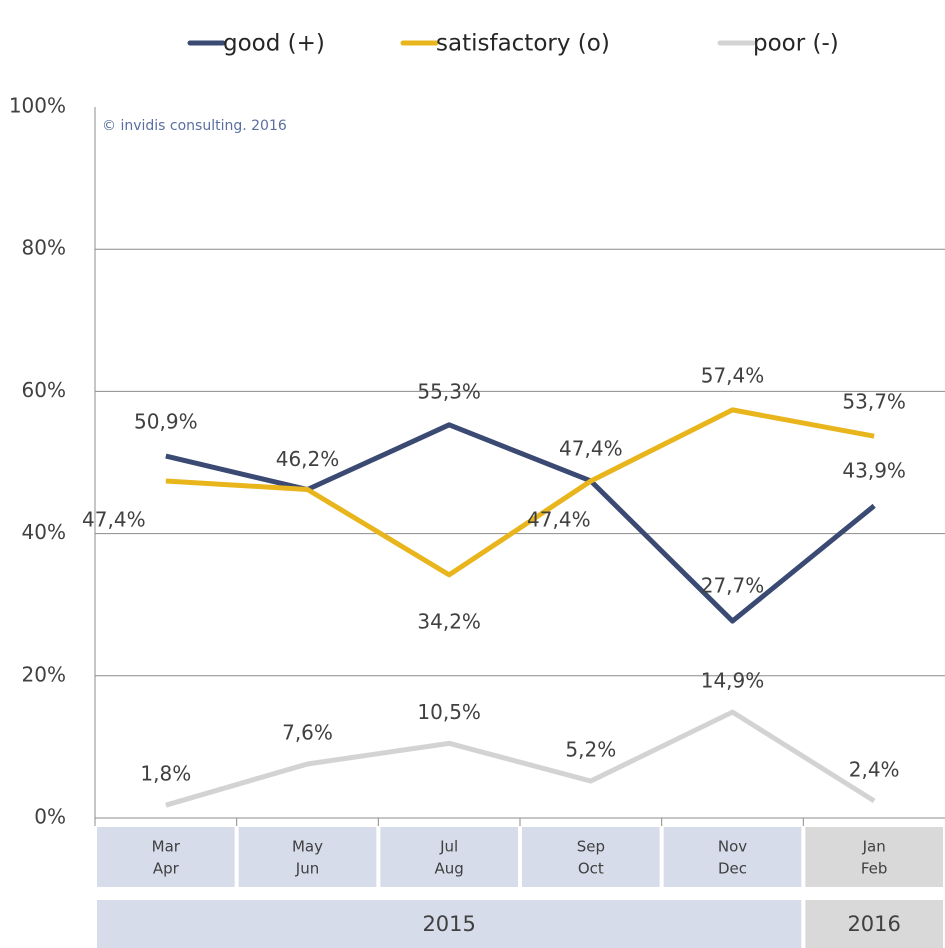  Describe the element at coordinates (307, 847) in the screenshot. I see `x-tick-label: May` at that location.